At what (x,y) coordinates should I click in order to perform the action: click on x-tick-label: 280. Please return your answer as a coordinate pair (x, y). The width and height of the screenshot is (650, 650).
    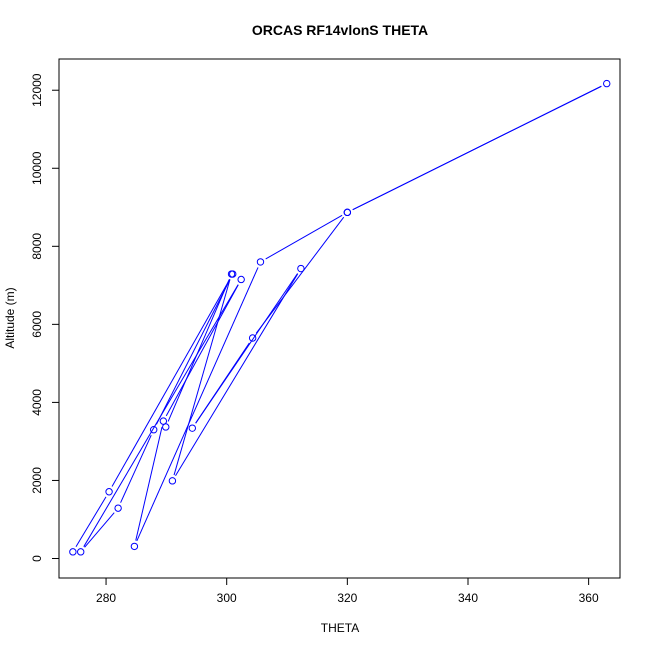
    Looking at the image, I should click on (106, 598).